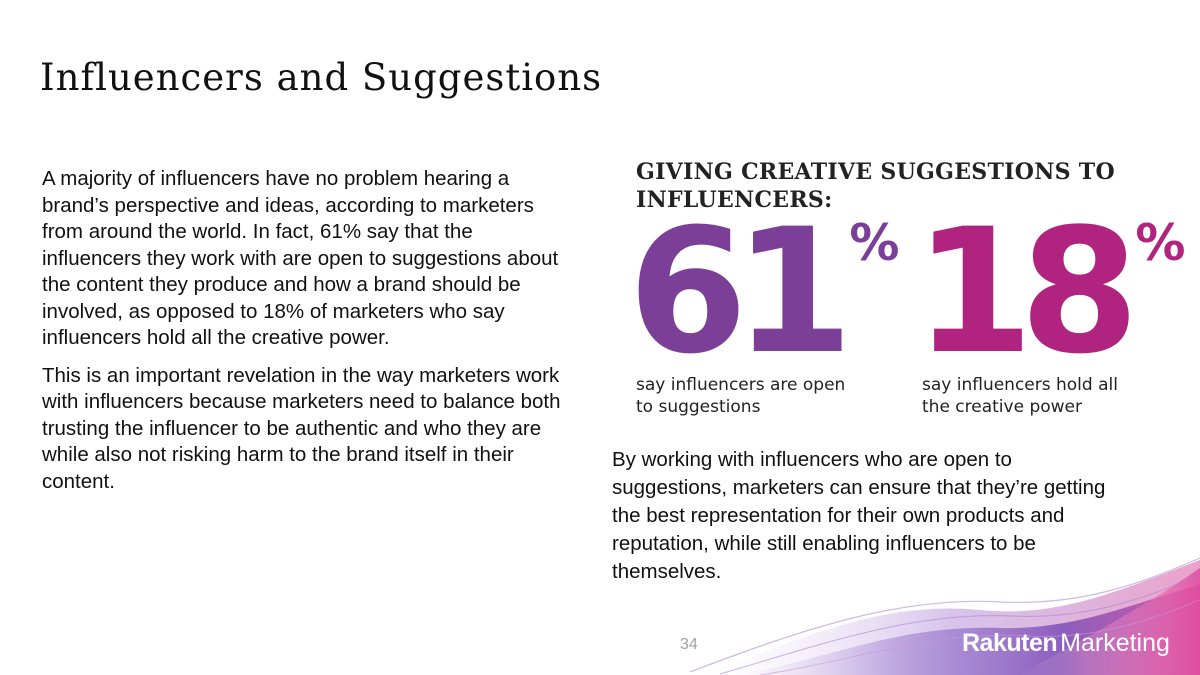  What do you see at coordinates (740, 291) in the screenshot?
I see `stat-value: 61` at bounding box center [740, 291].